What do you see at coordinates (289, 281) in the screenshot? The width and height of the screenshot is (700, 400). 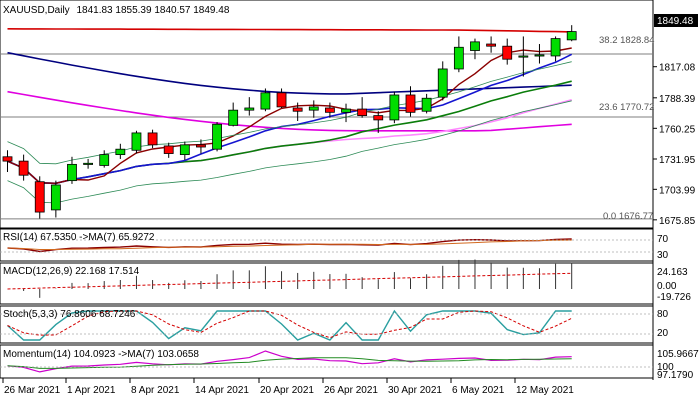 I see `macd-signal-line` at bounding box center [289, 281].